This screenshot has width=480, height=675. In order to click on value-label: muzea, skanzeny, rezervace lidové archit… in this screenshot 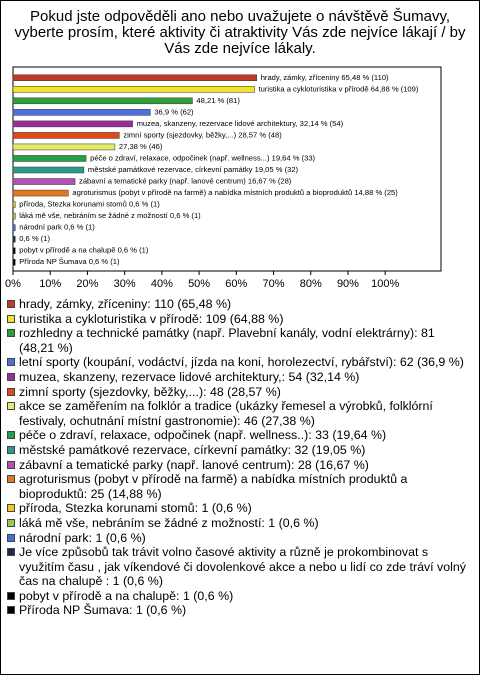, I will do `click(240, 123)`.